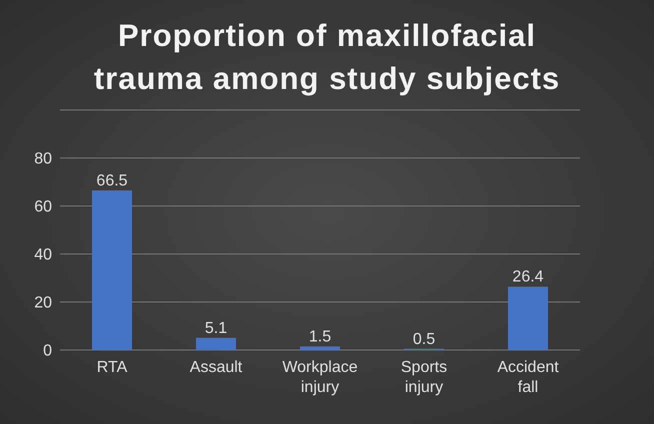  What do you see at coordinates (528, 277) in the screenshot?
I see `data-label: 26.4` at bounding box center [528, 277].